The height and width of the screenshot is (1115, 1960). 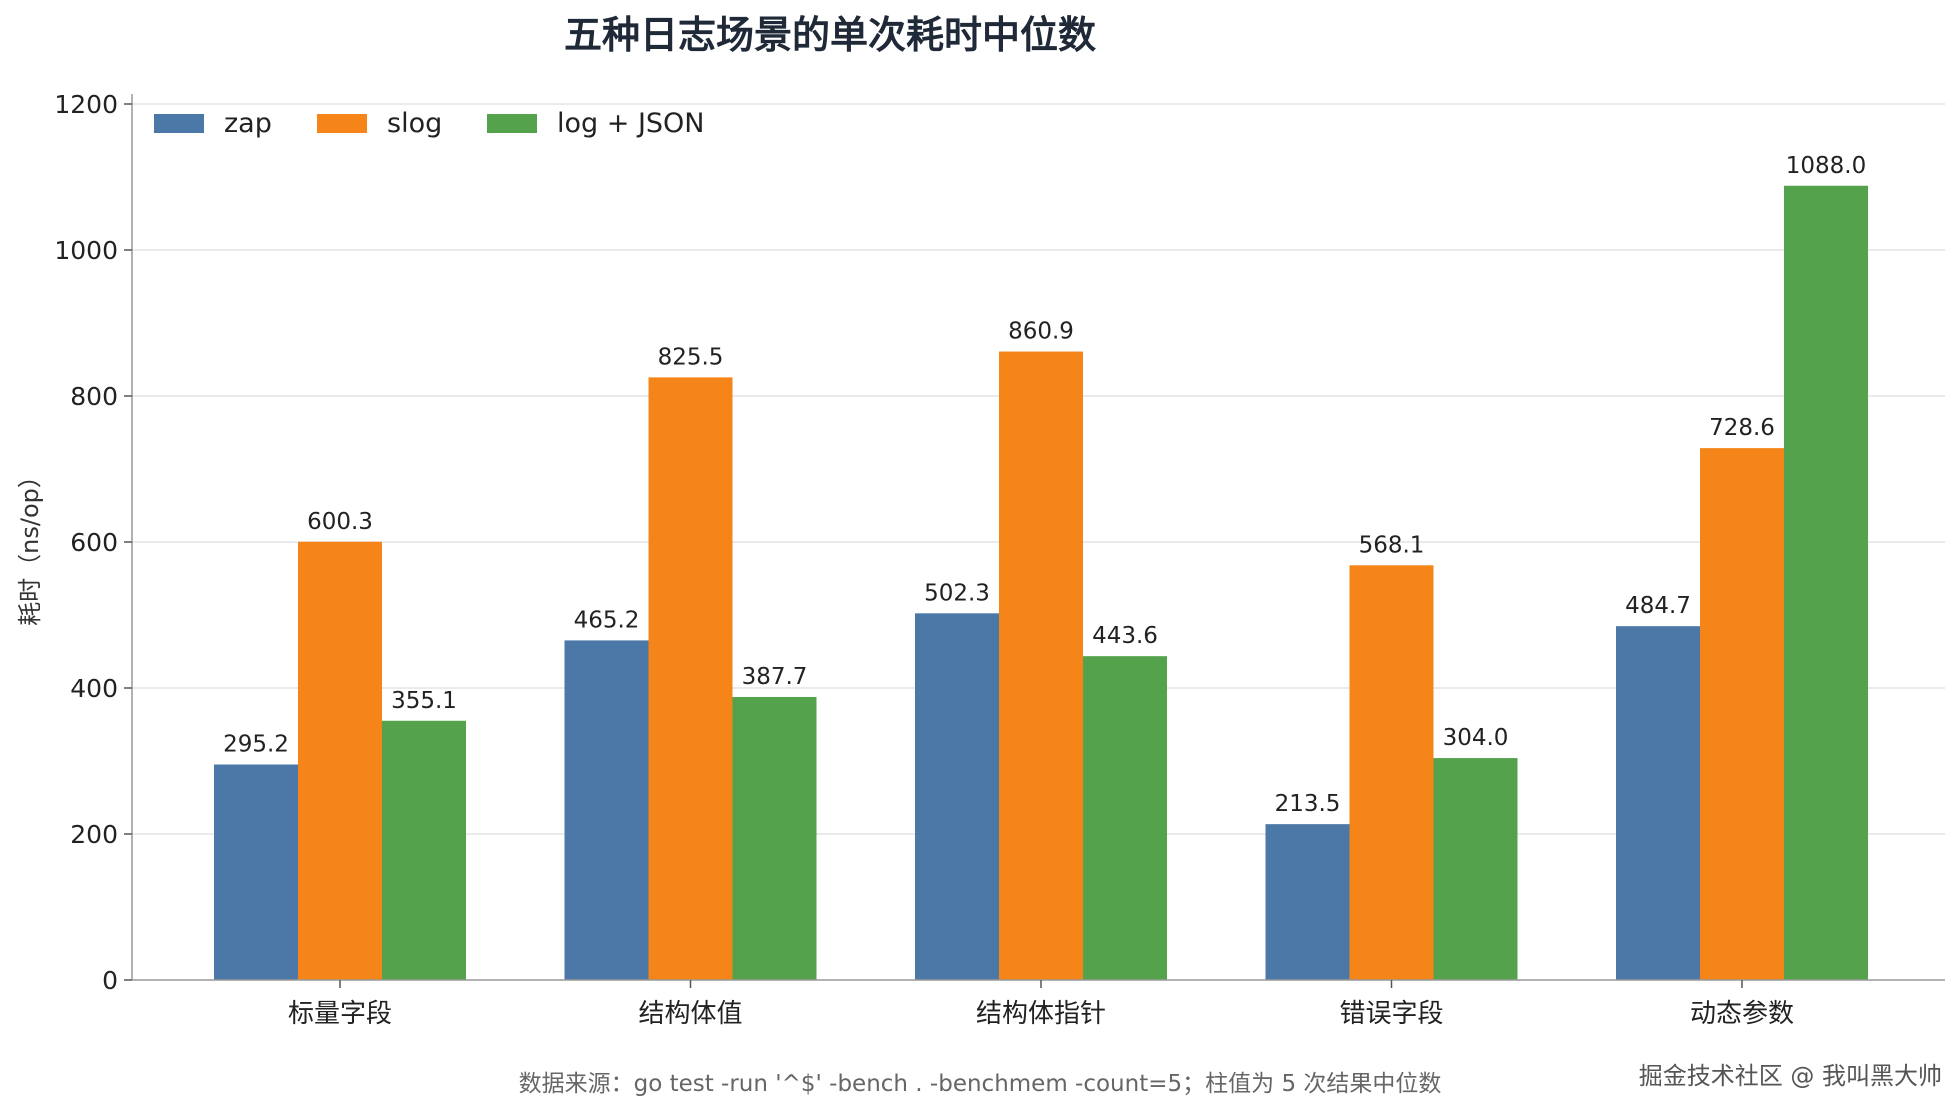 I want to click on data-label: 728.6, so click(x=1742, y=428).